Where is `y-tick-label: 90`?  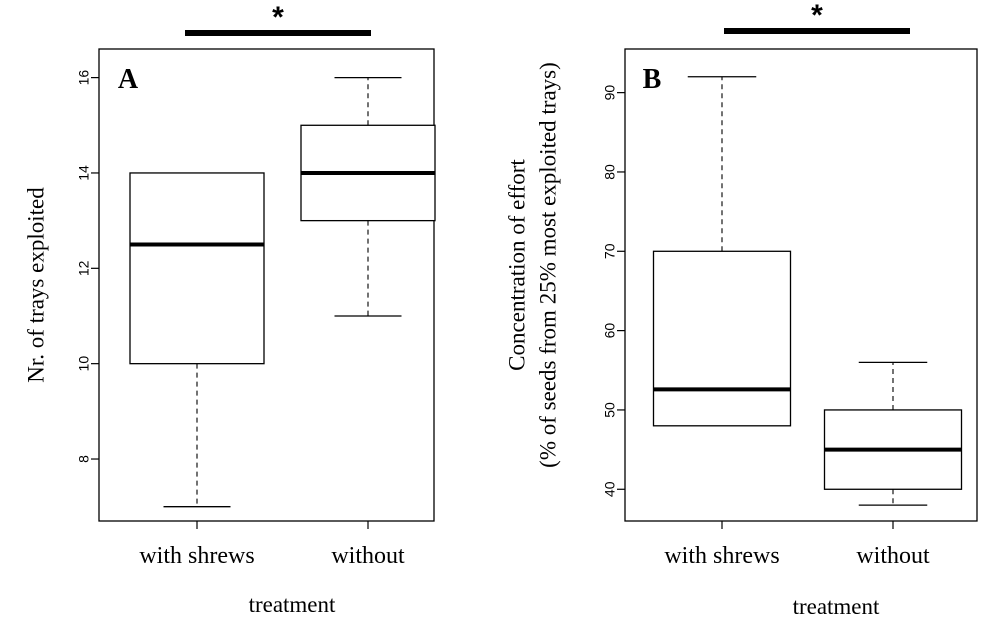
y-tick-label: 90 is located at coordinates (610, 93).